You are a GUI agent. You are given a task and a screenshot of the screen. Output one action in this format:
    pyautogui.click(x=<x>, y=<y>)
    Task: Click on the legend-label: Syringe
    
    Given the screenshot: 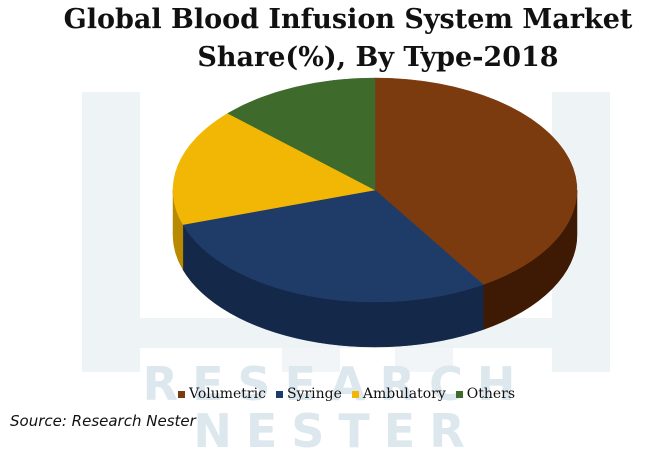 What is the action you would take?
    pyautogui.click(x=314, y=394)
    